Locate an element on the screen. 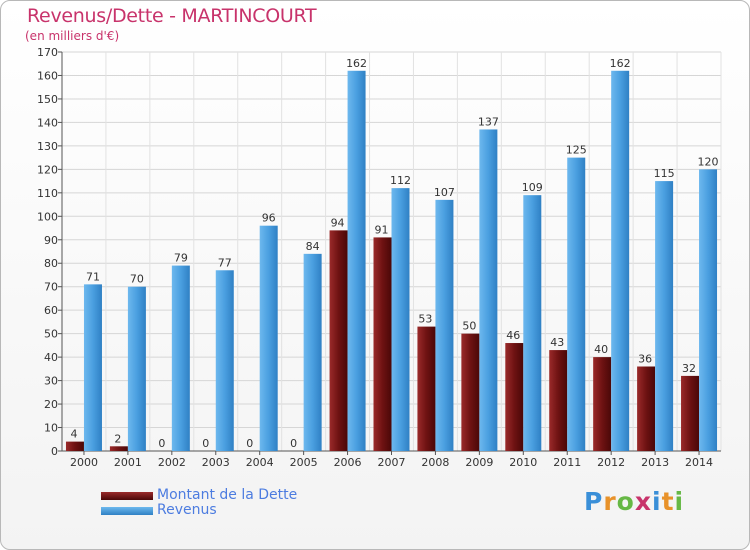  logo-letter: t is located at coordinates (668, 501).